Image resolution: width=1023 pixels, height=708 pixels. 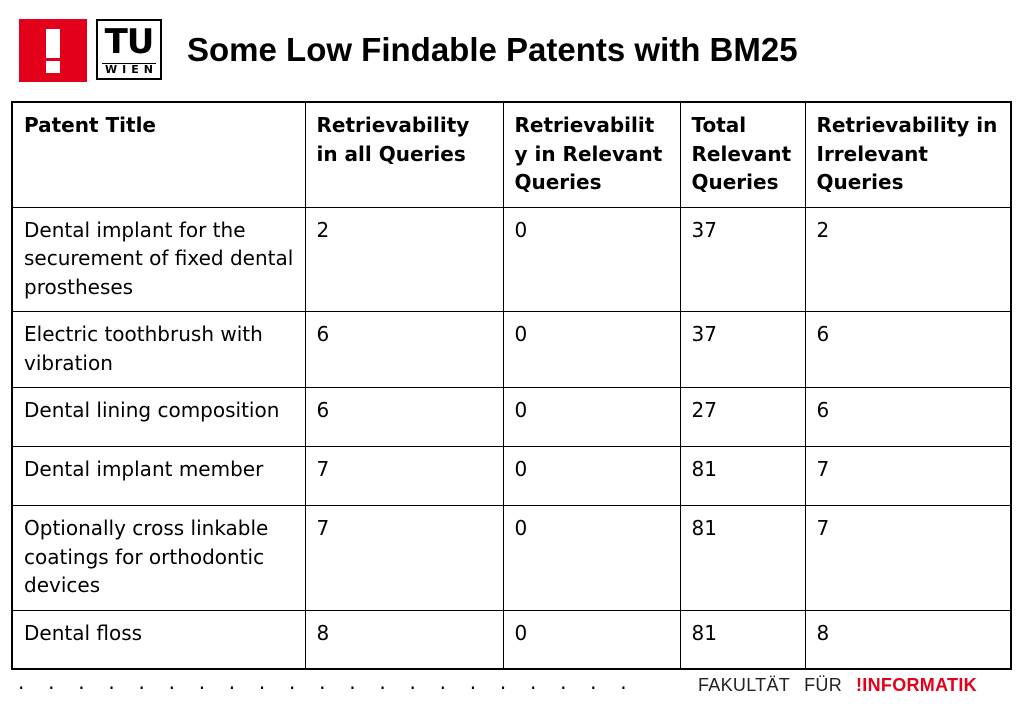 I want to click on column-header-retrievability-all: Retrievability in all Queries, so click(x=404, y=154).